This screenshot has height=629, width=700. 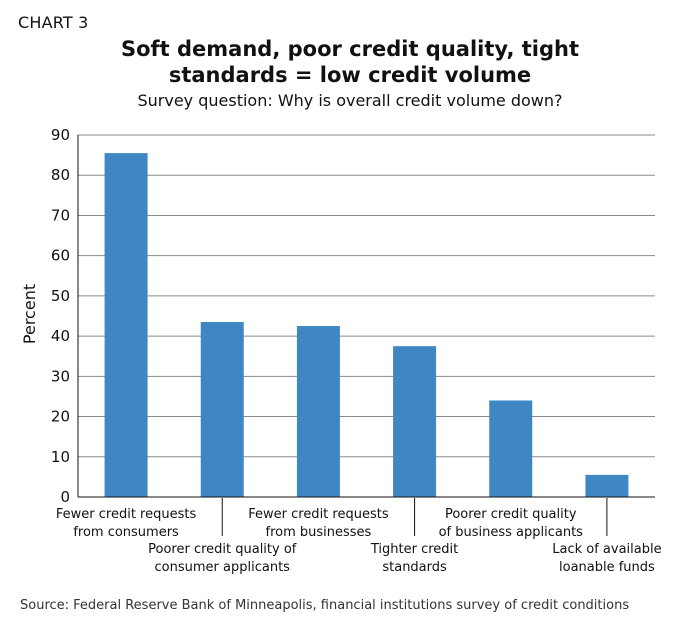 I want to click on chart-number-label: CHART 3, so click(x=53, y=22).